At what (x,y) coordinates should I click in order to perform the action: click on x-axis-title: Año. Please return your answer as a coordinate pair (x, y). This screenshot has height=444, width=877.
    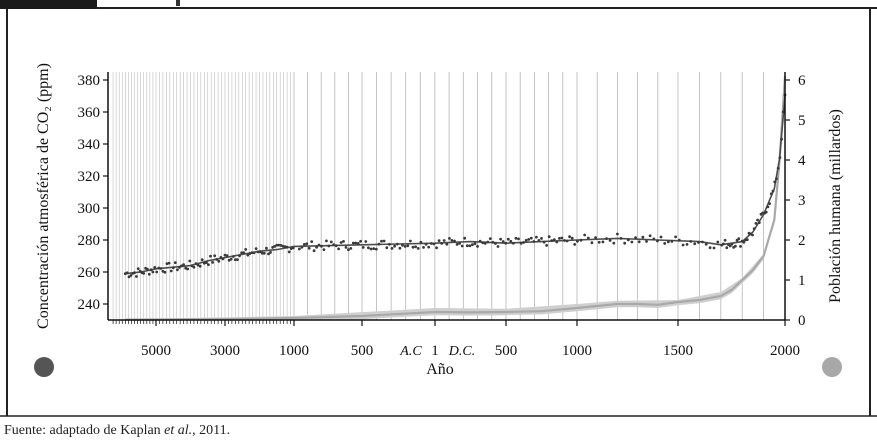
    Looking at the image, I should click on (440, 369).